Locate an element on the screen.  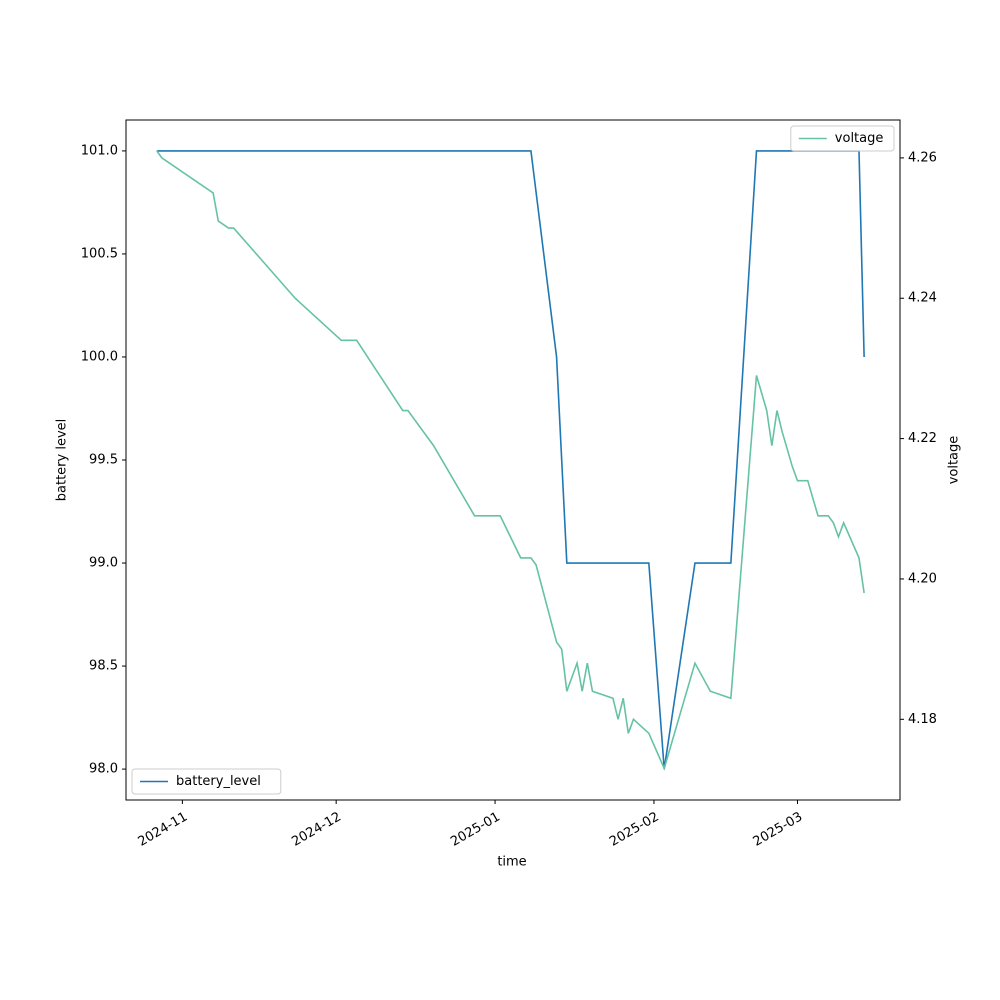
y2-tick-label: 4.26 is located at coordinates (922, 157).